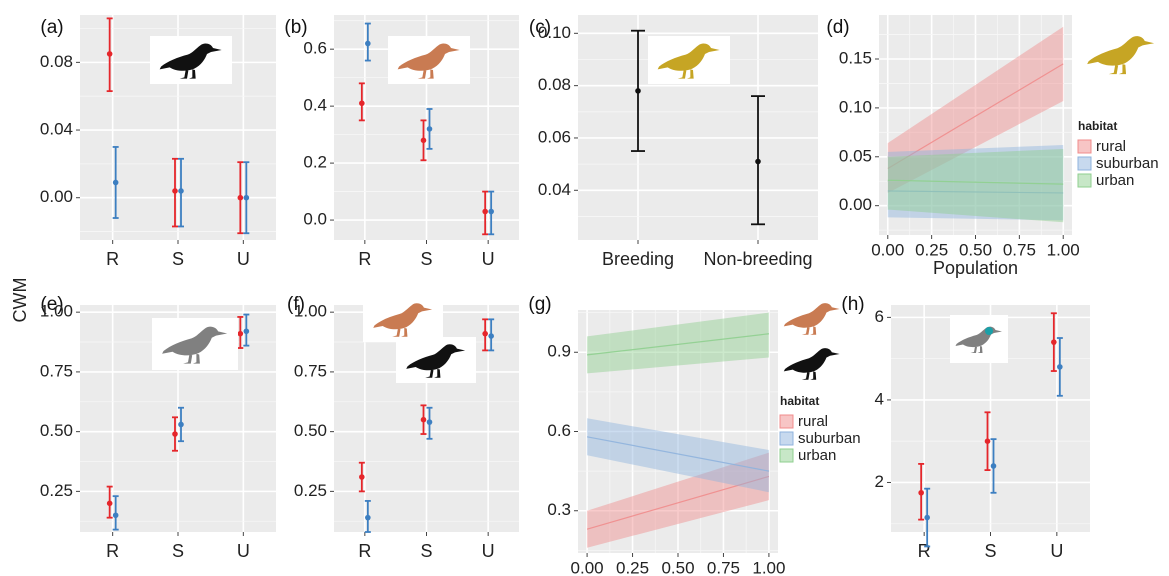 The image size is (1169, 576). What do you see at coordinates (539, 304) in the screenshot?
I see `panel-label: (g)` at bounding box center [539, 304].